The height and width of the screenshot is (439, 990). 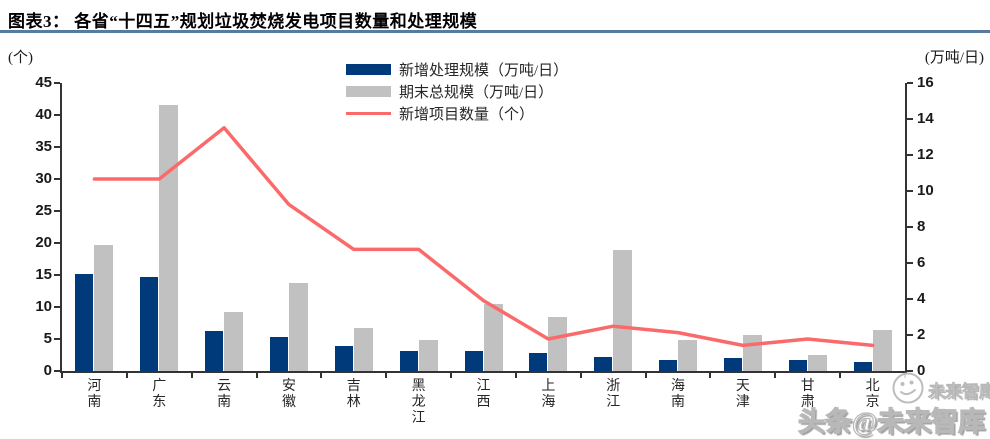 I want to click on y-axis-right-tick-label: 10, so click(x=925, y=190).